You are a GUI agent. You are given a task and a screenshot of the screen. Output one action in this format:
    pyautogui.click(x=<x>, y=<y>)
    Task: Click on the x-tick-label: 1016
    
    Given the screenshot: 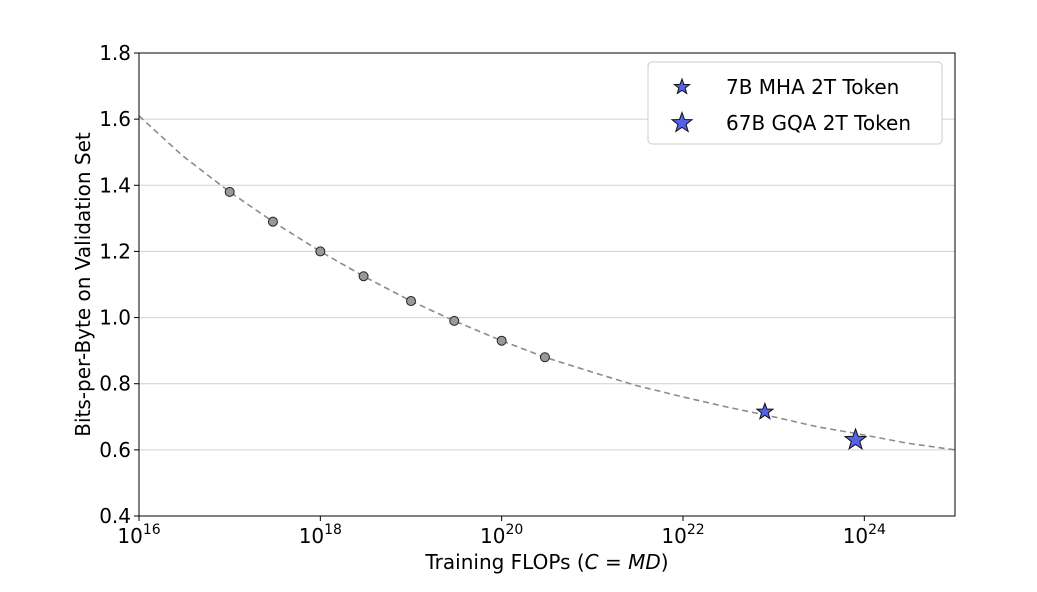 What is the action you would take?
    pyautogui.click(x=138, y=535)
    